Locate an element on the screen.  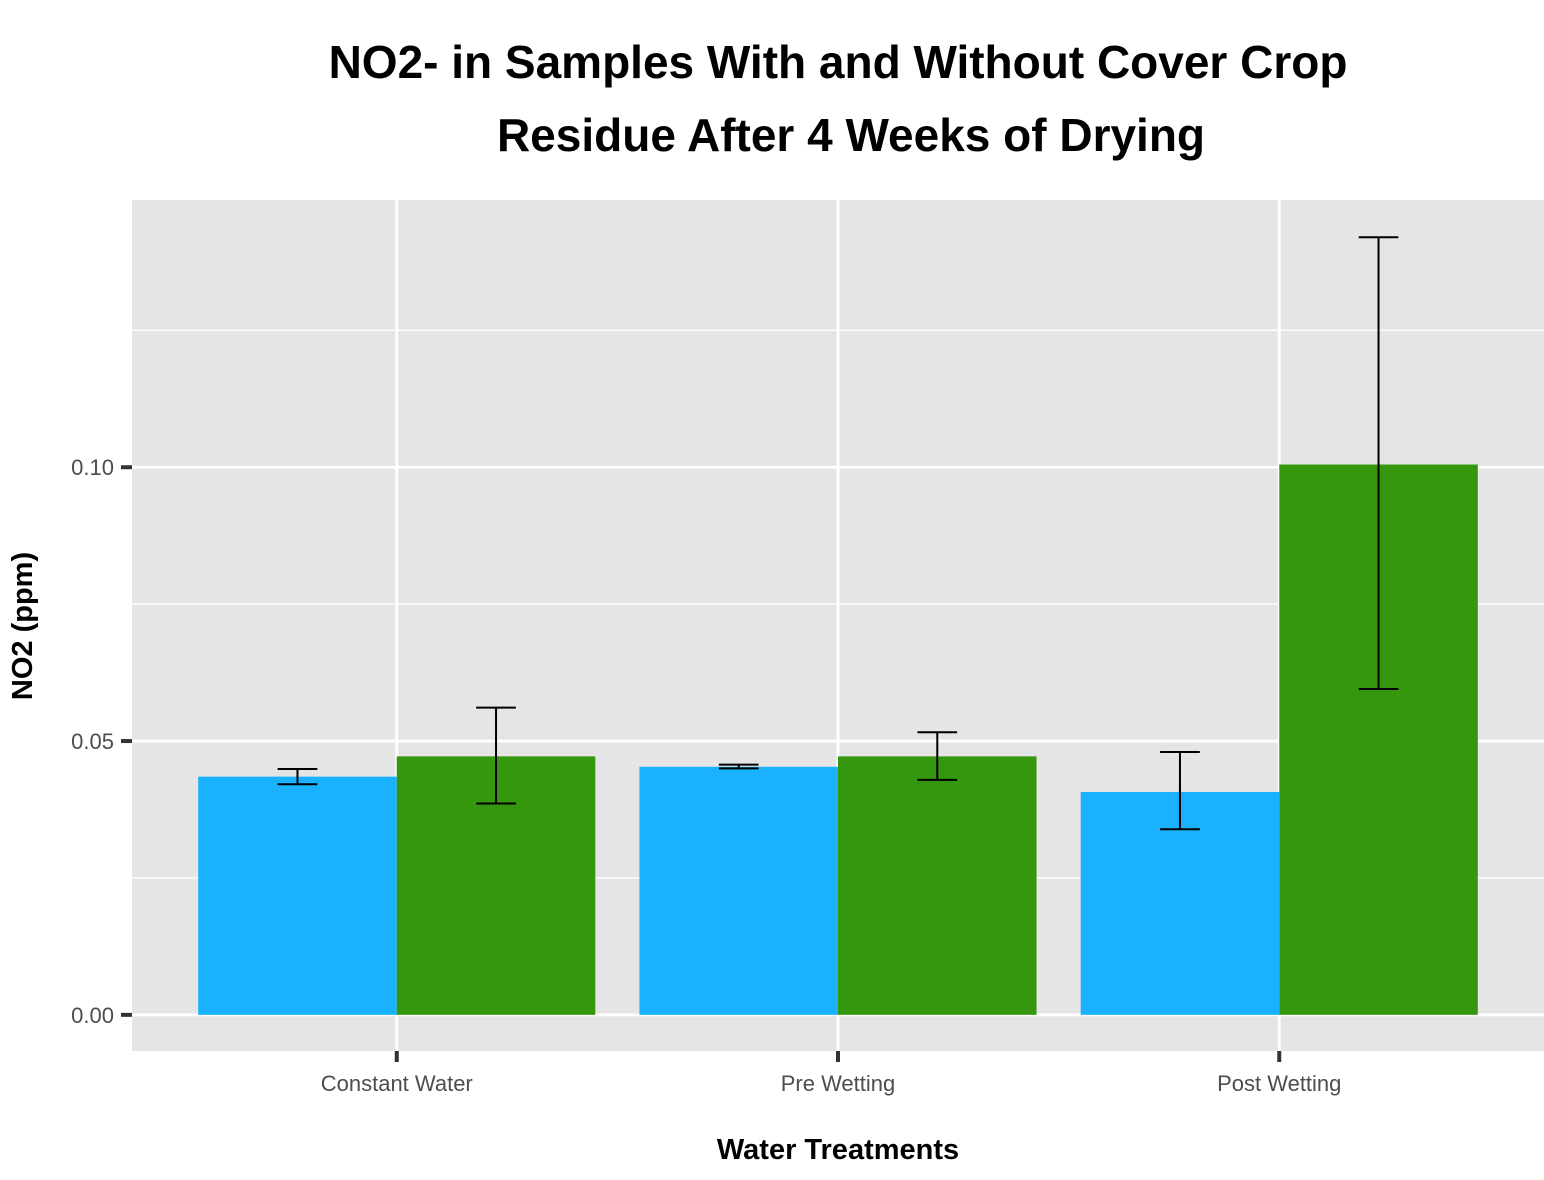
x-axis-title: Water Treatments is located at coordinates (838, 1150).